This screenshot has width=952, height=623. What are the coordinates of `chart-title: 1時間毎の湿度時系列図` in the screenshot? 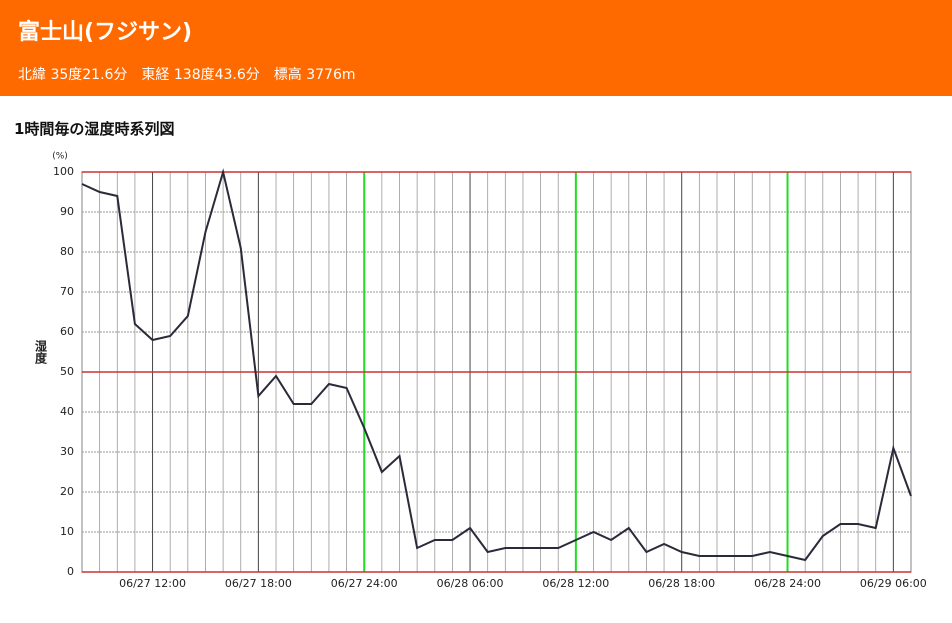 It's located at (94, 129).